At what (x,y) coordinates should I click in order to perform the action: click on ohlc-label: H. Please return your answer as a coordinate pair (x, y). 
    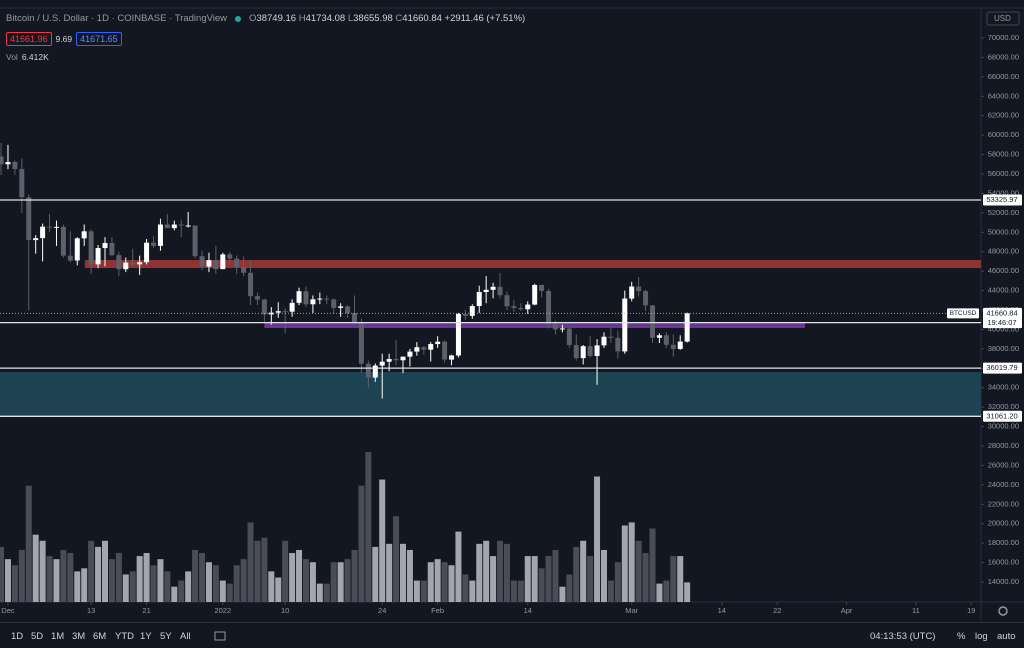
    Looking at the image, I should click on (302, 18).